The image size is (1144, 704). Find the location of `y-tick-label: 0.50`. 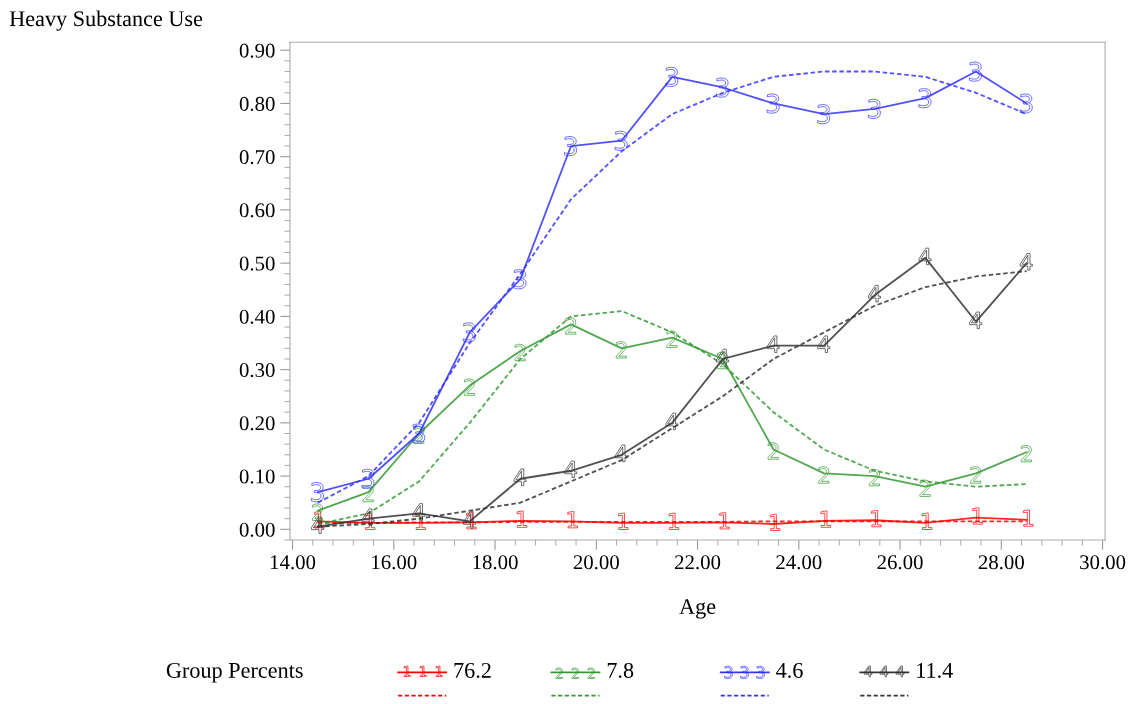

y-tick-label: 0.50 is located at coordinates (257, 263).